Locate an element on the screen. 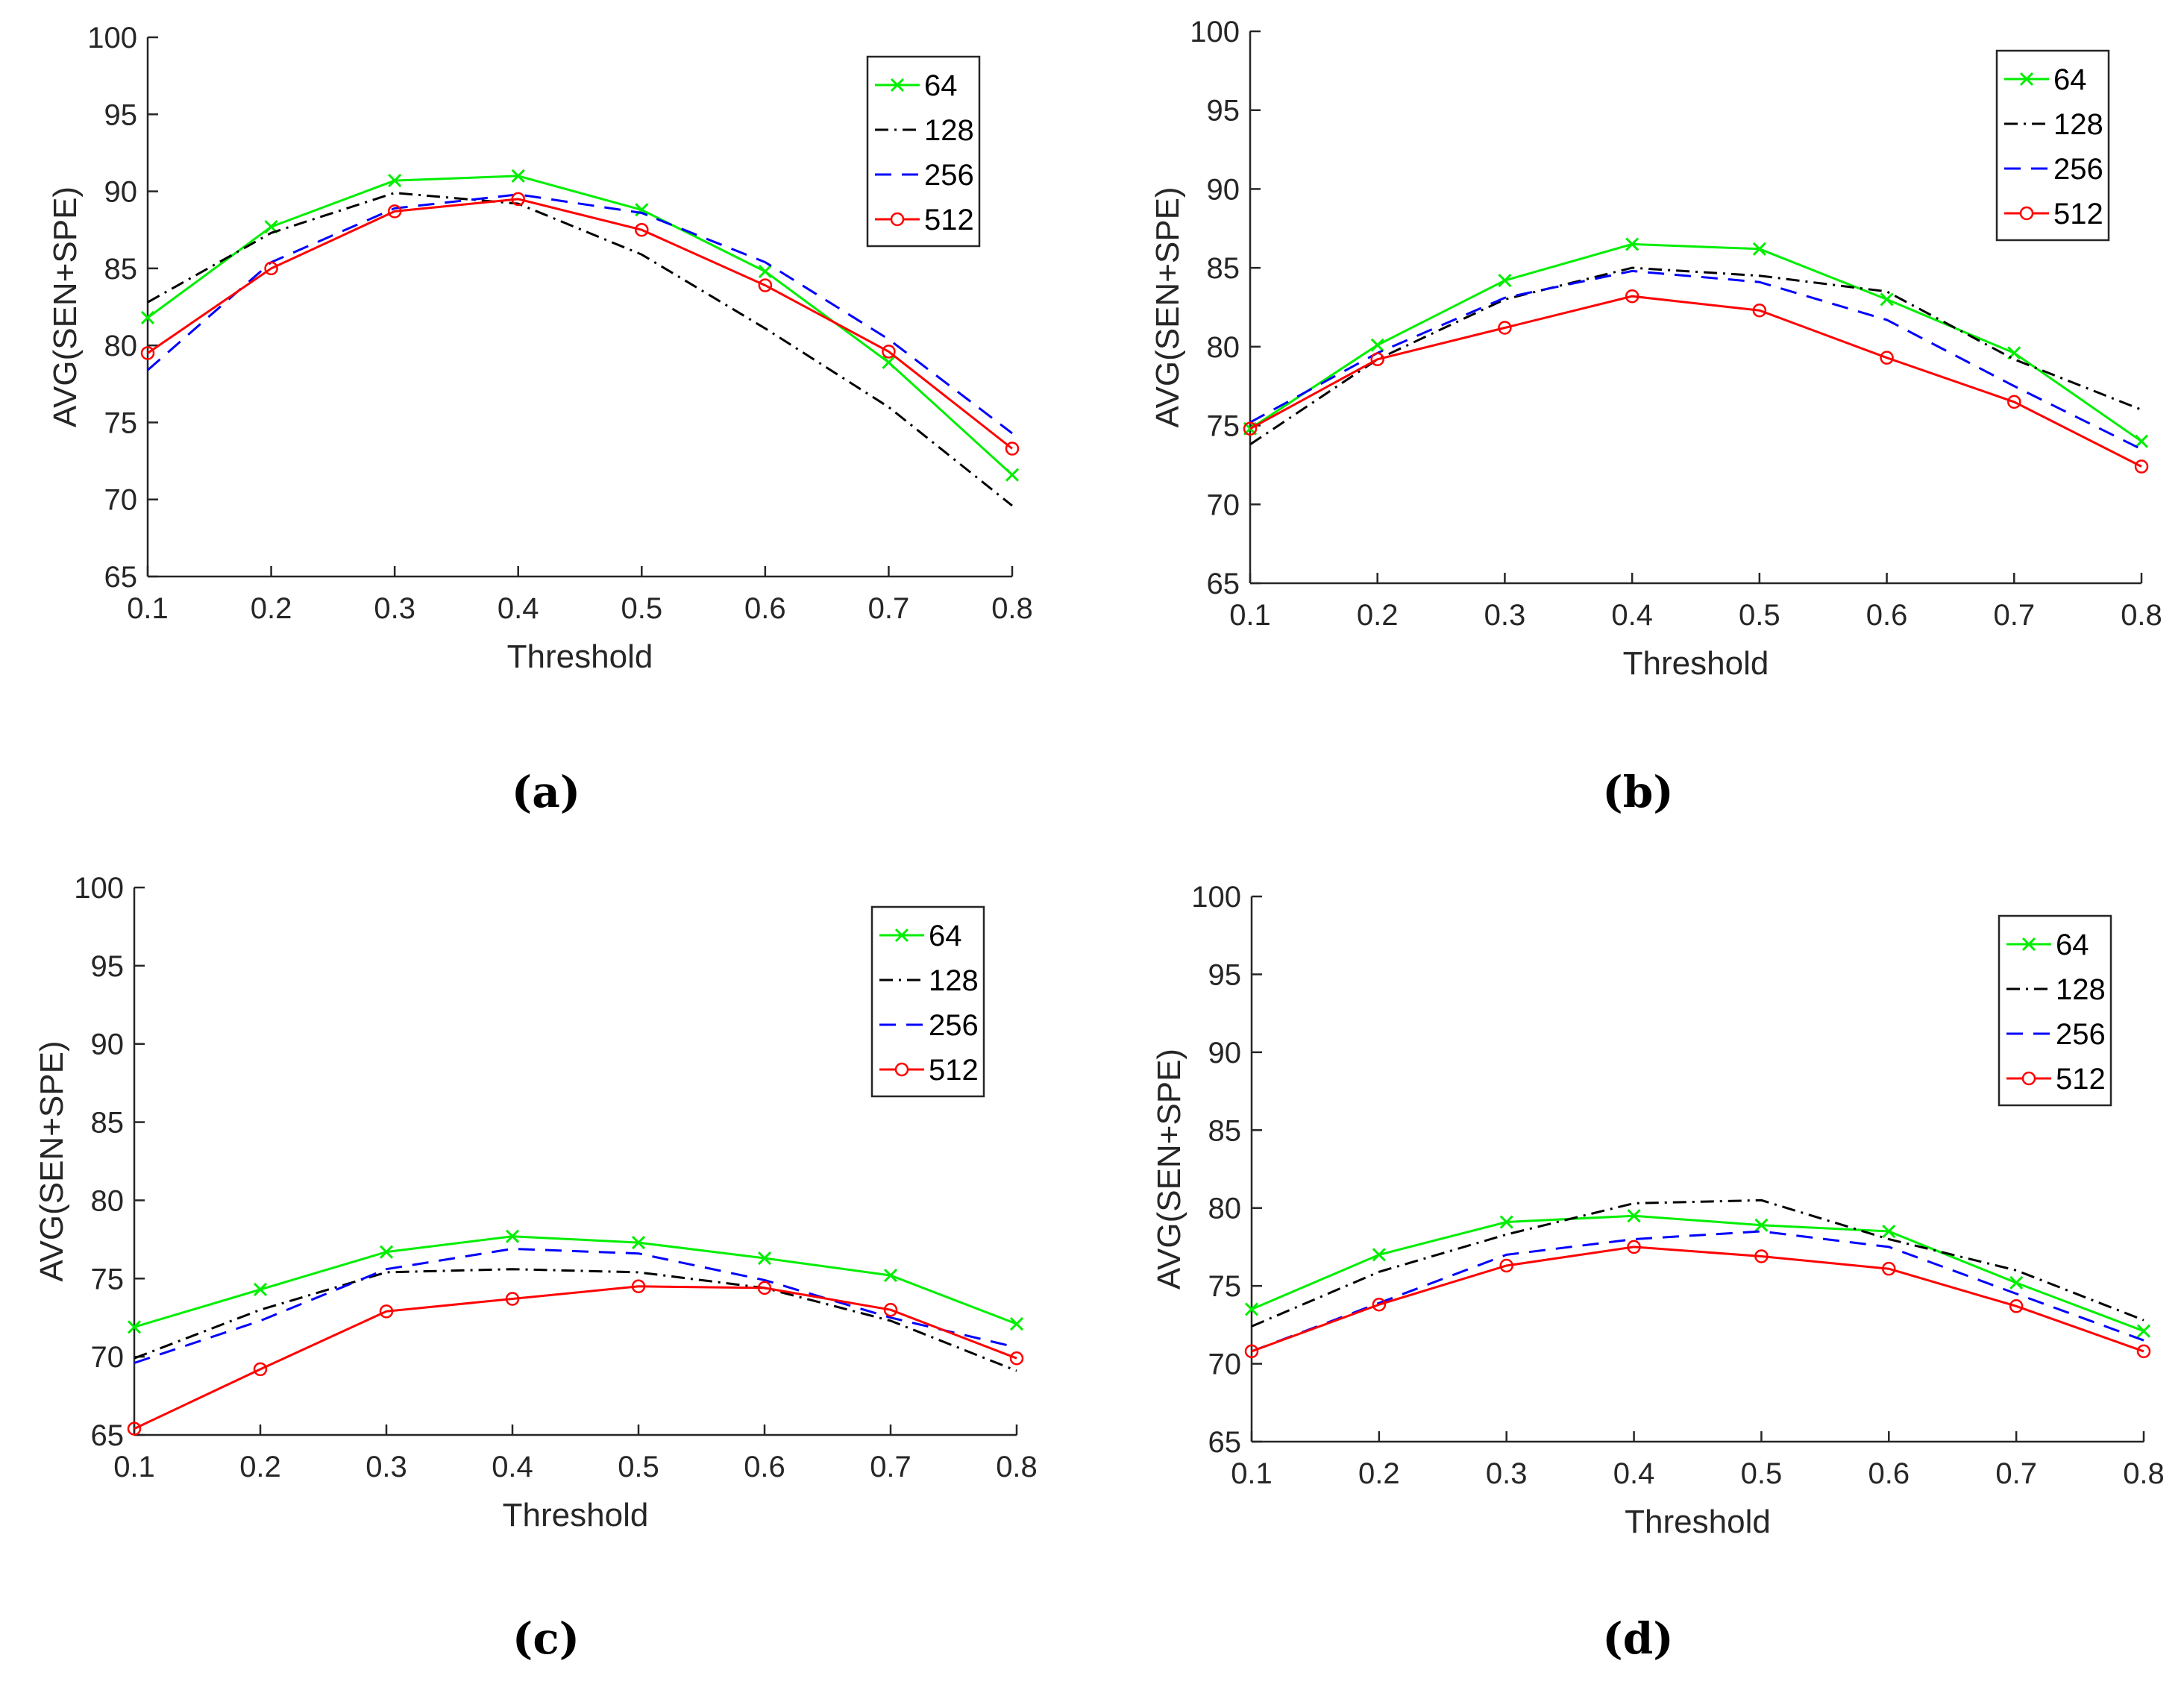  x-tick-label-b: 0.4 is located at coordinates (1632, 615).